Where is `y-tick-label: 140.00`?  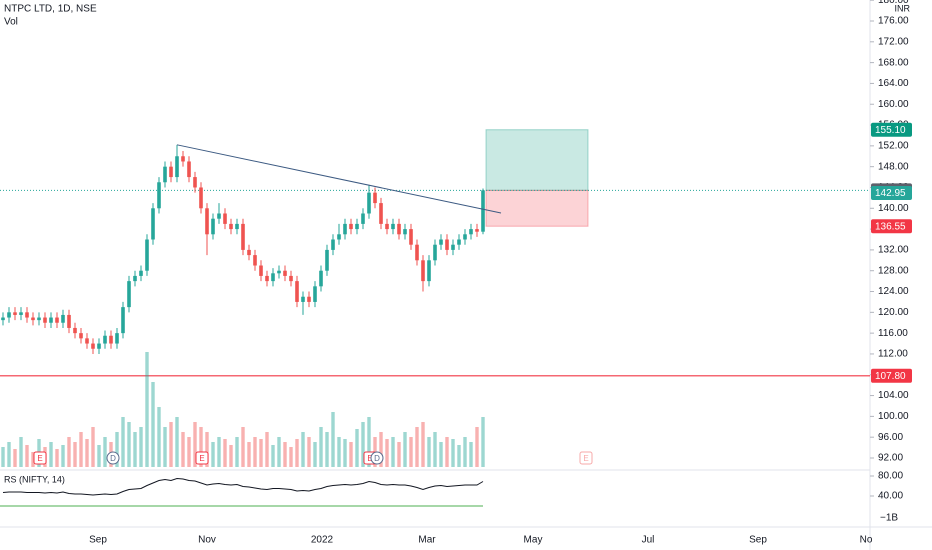
y-tick-label: 140.00 is located at coordinates (893, 208).